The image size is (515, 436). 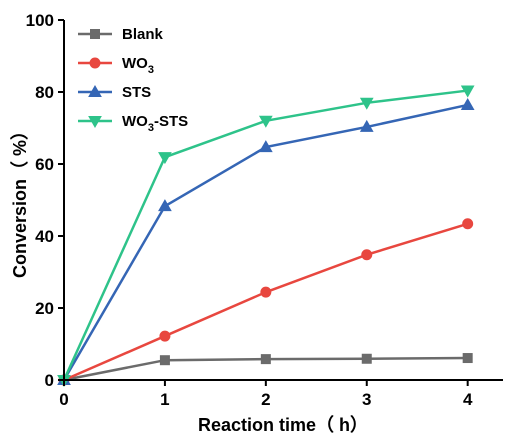 I want to click on legend-label-main: Blank, so click(x=143, y=34).